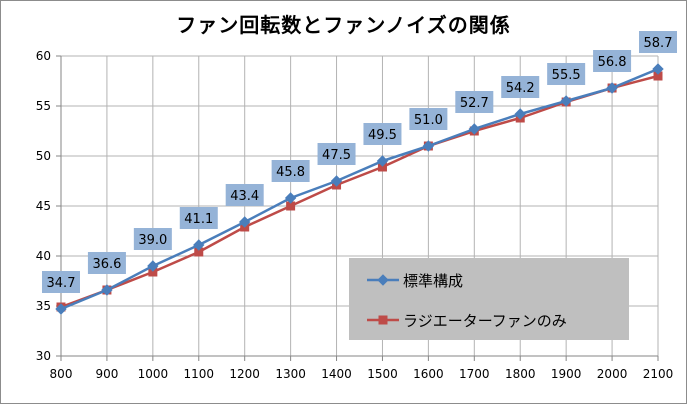  I want to click on data-label: 49.5, so click(382, 135).